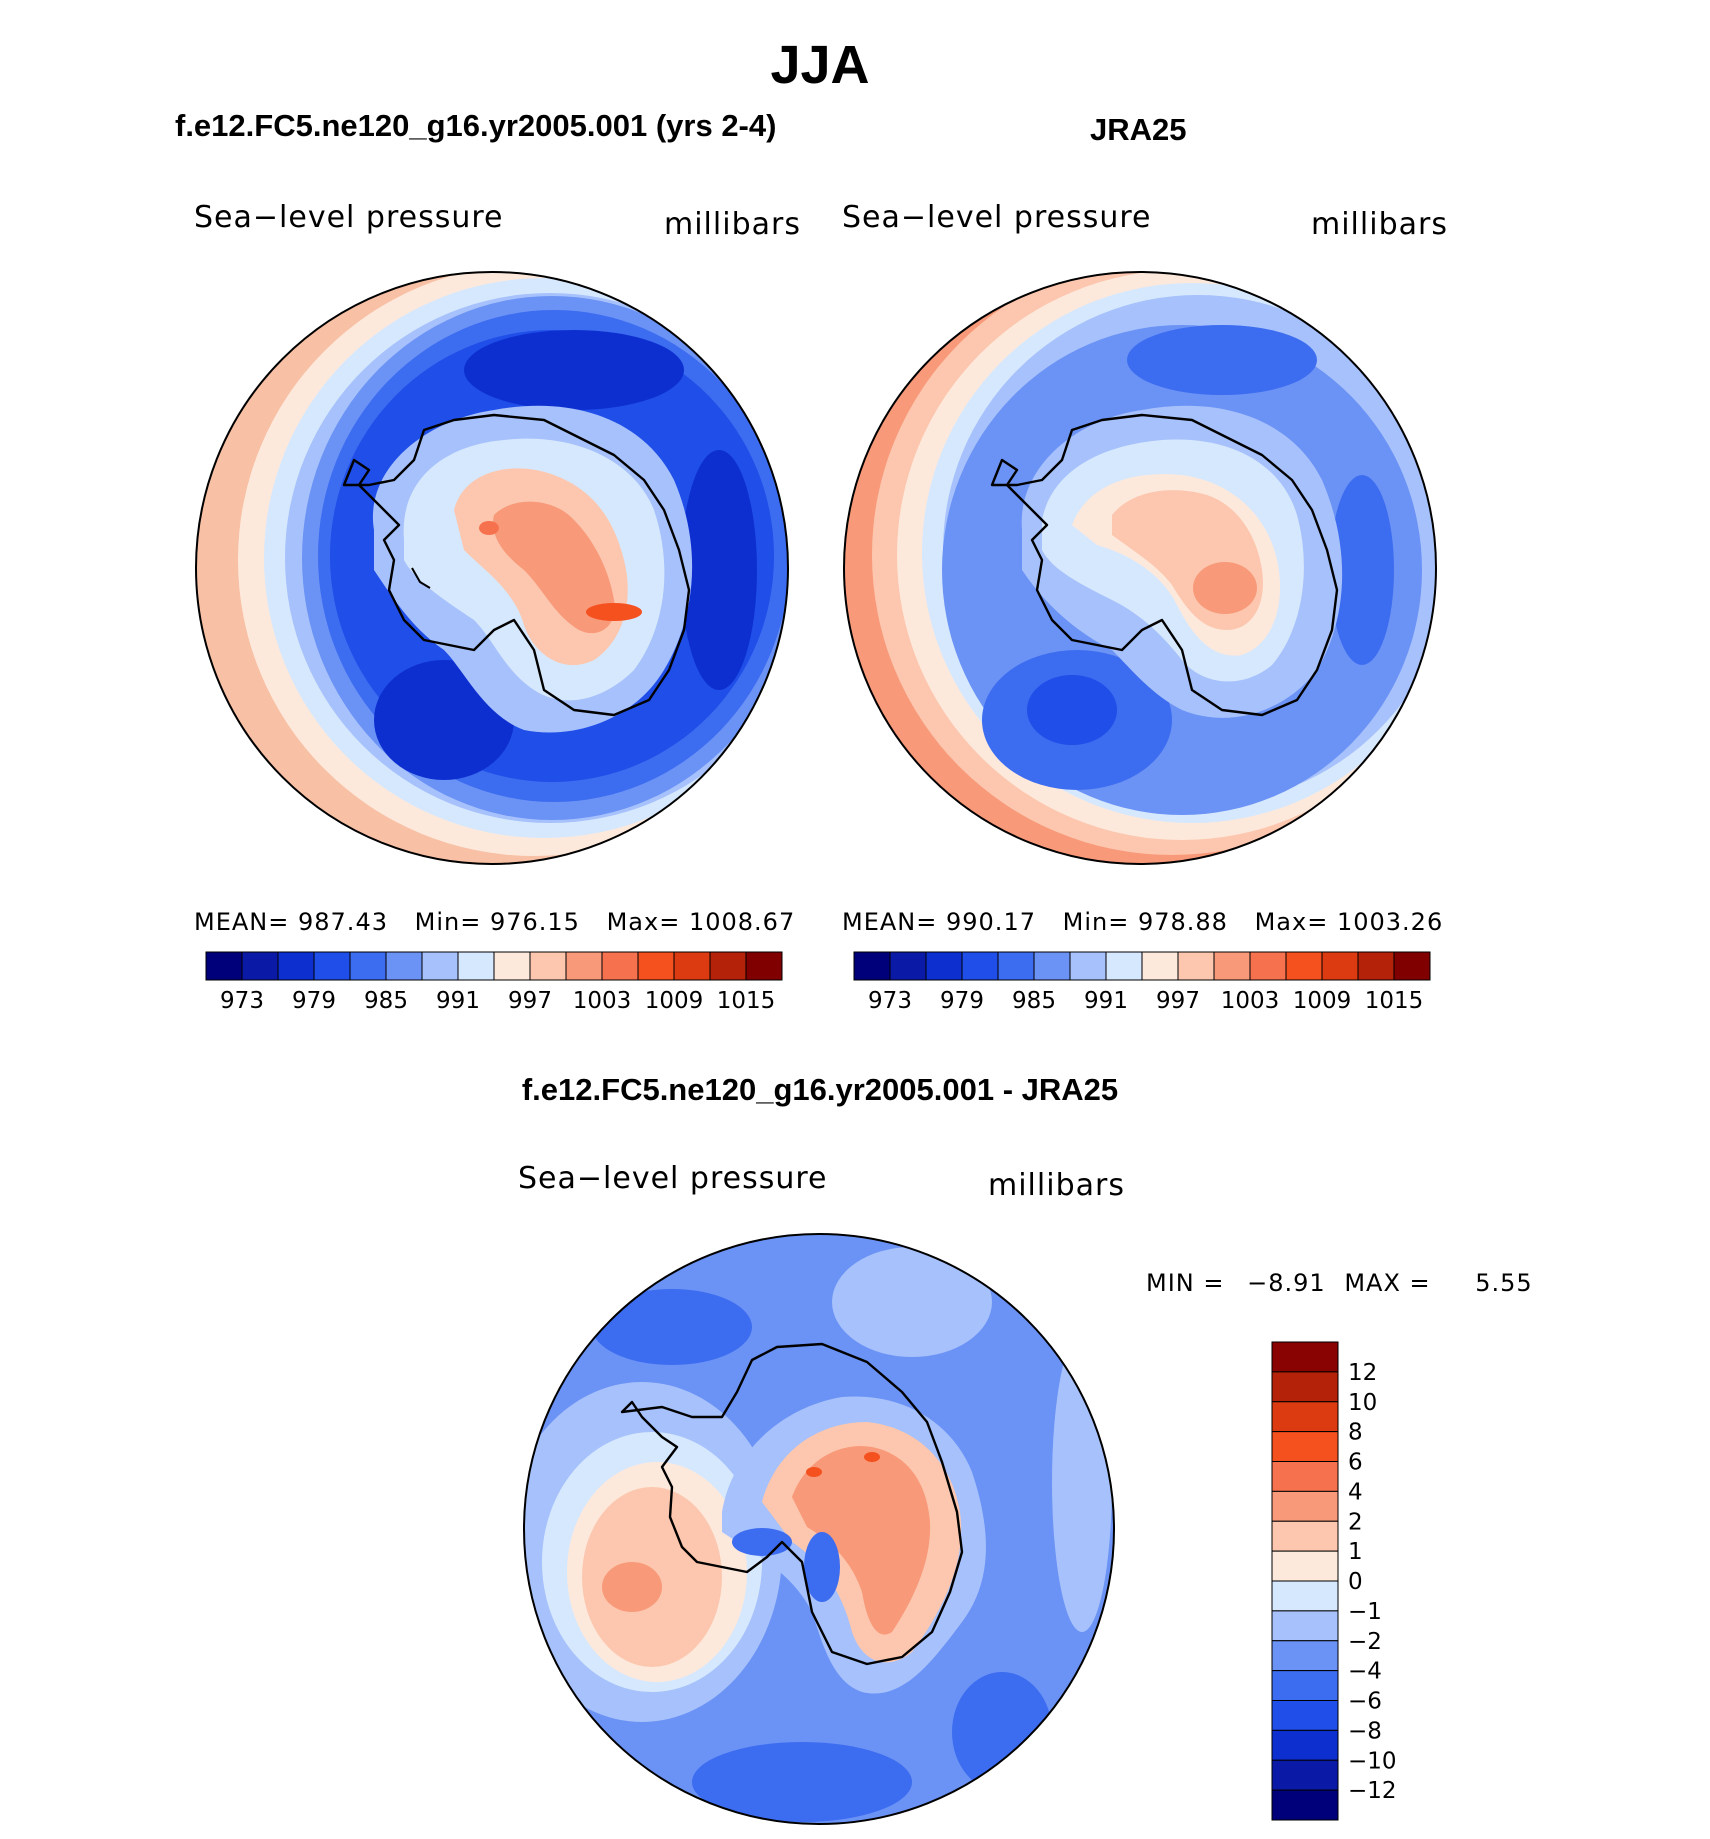 This screenshot has height=1839, width=1710. I want to click on model-colorbar-tick-label: 1009, so click(674, 1001).